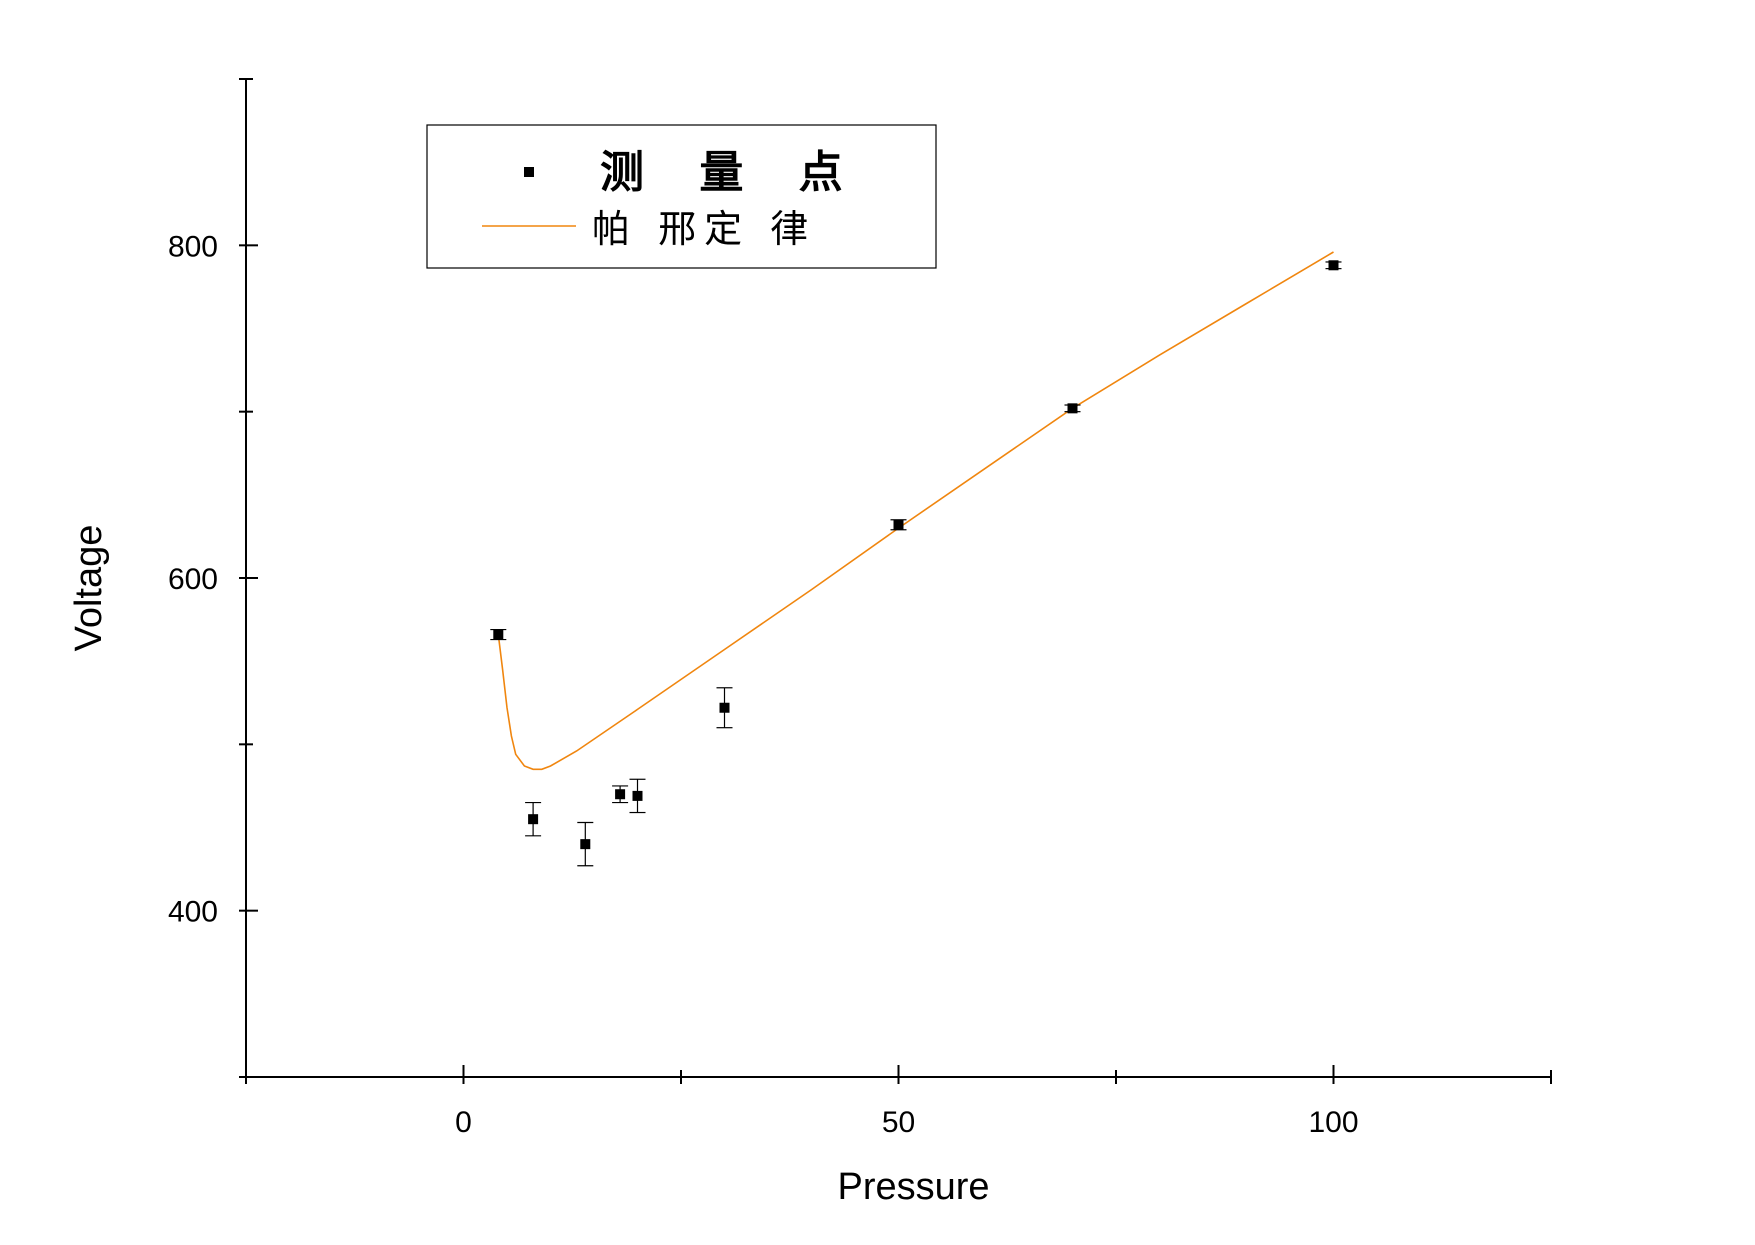  Describe the element at coordinates (731, 172) in the screenshot. I see `legend-label-measured-points: 测 量 点` at that location.